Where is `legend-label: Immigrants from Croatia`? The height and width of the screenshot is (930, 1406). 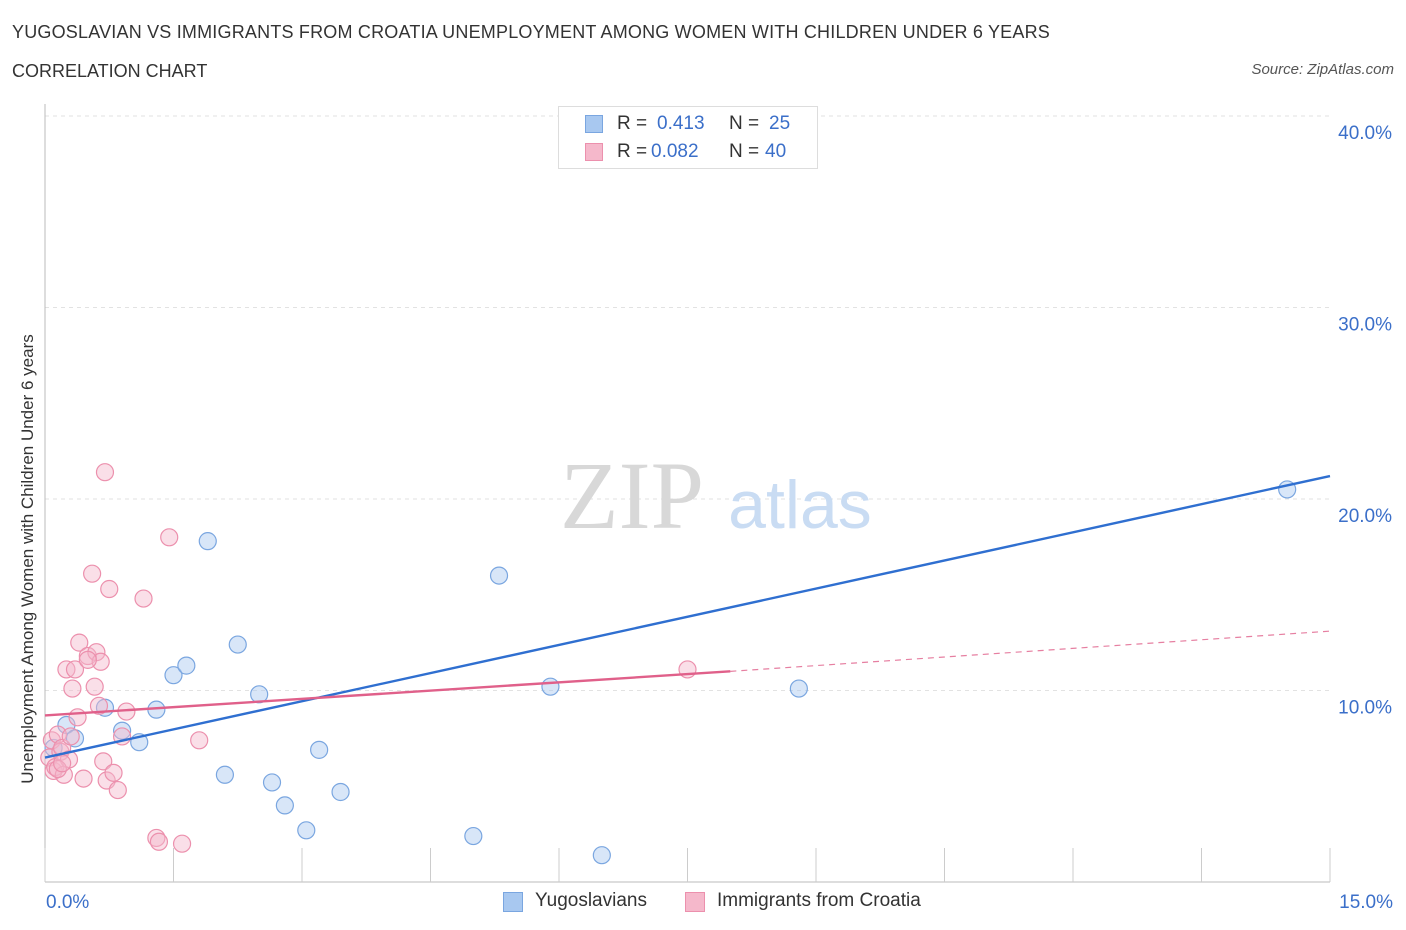
legend-label: Immigrants from Croatia is located at coordinates (819, 900).